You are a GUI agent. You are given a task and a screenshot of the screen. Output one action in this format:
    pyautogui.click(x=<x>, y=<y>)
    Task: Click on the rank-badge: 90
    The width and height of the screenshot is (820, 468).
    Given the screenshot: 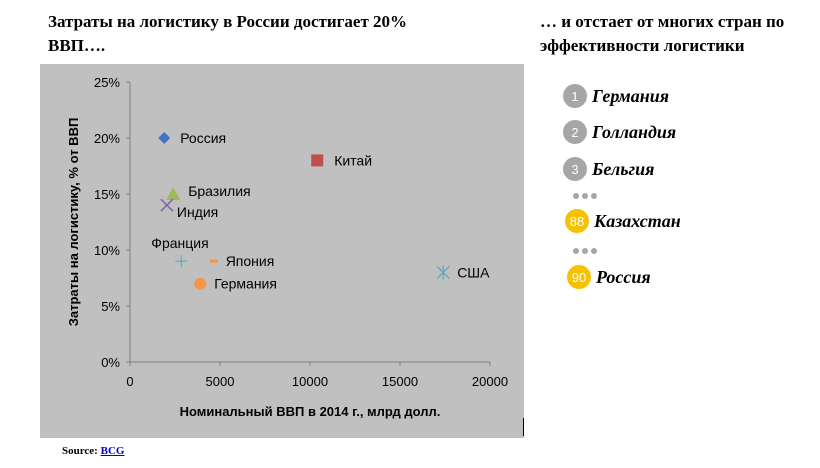 What is the action you would take?
    pyautogui.click(x=579, y=277)
    